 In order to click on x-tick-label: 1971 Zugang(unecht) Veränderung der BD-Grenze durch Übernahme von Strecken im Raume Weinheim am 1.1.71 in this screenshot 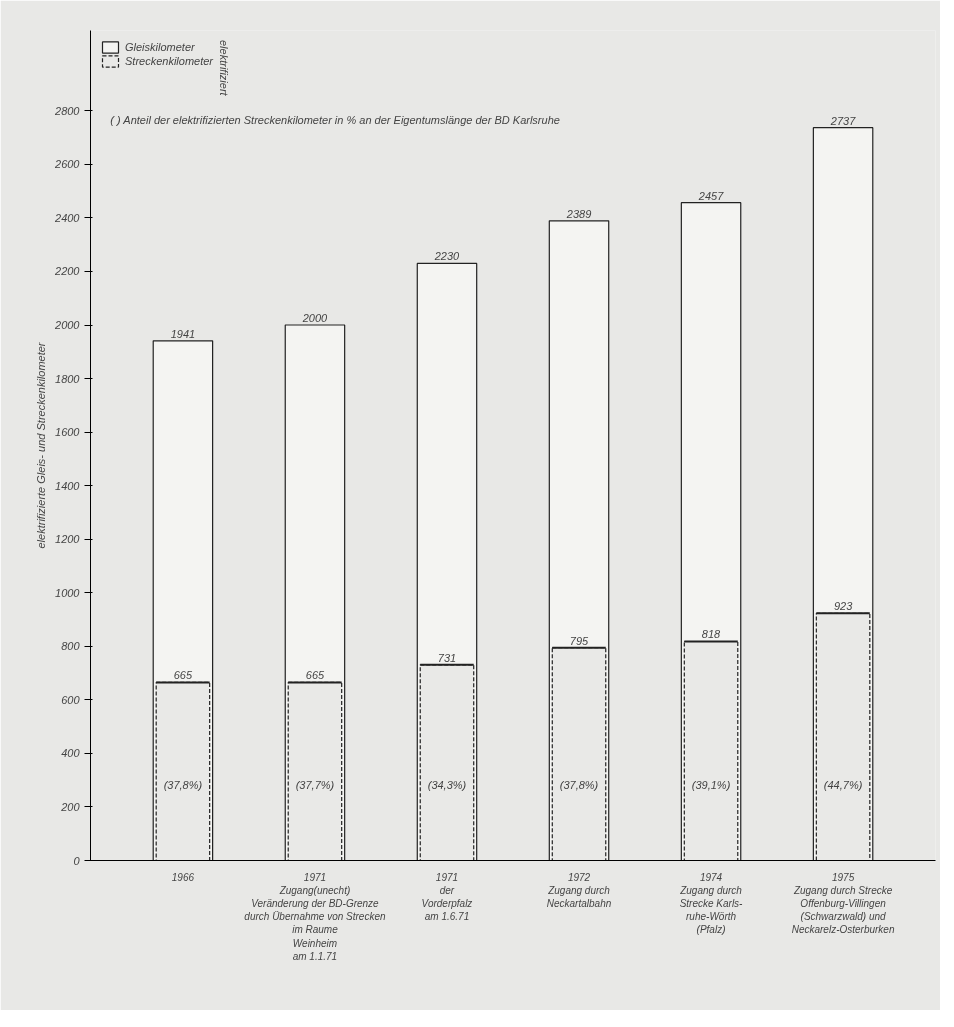, I will do `click(315, 916)`.